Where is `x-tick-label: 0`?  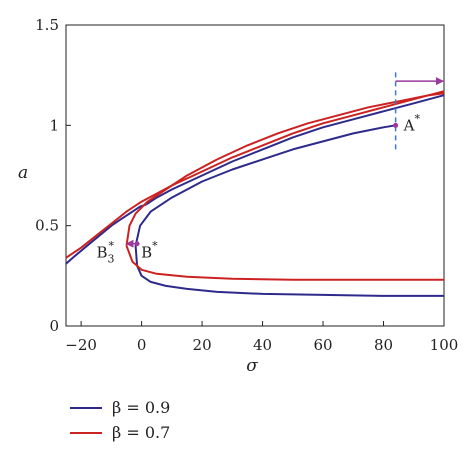
x-tick-label: 0 is located at coordinates (142, 345).